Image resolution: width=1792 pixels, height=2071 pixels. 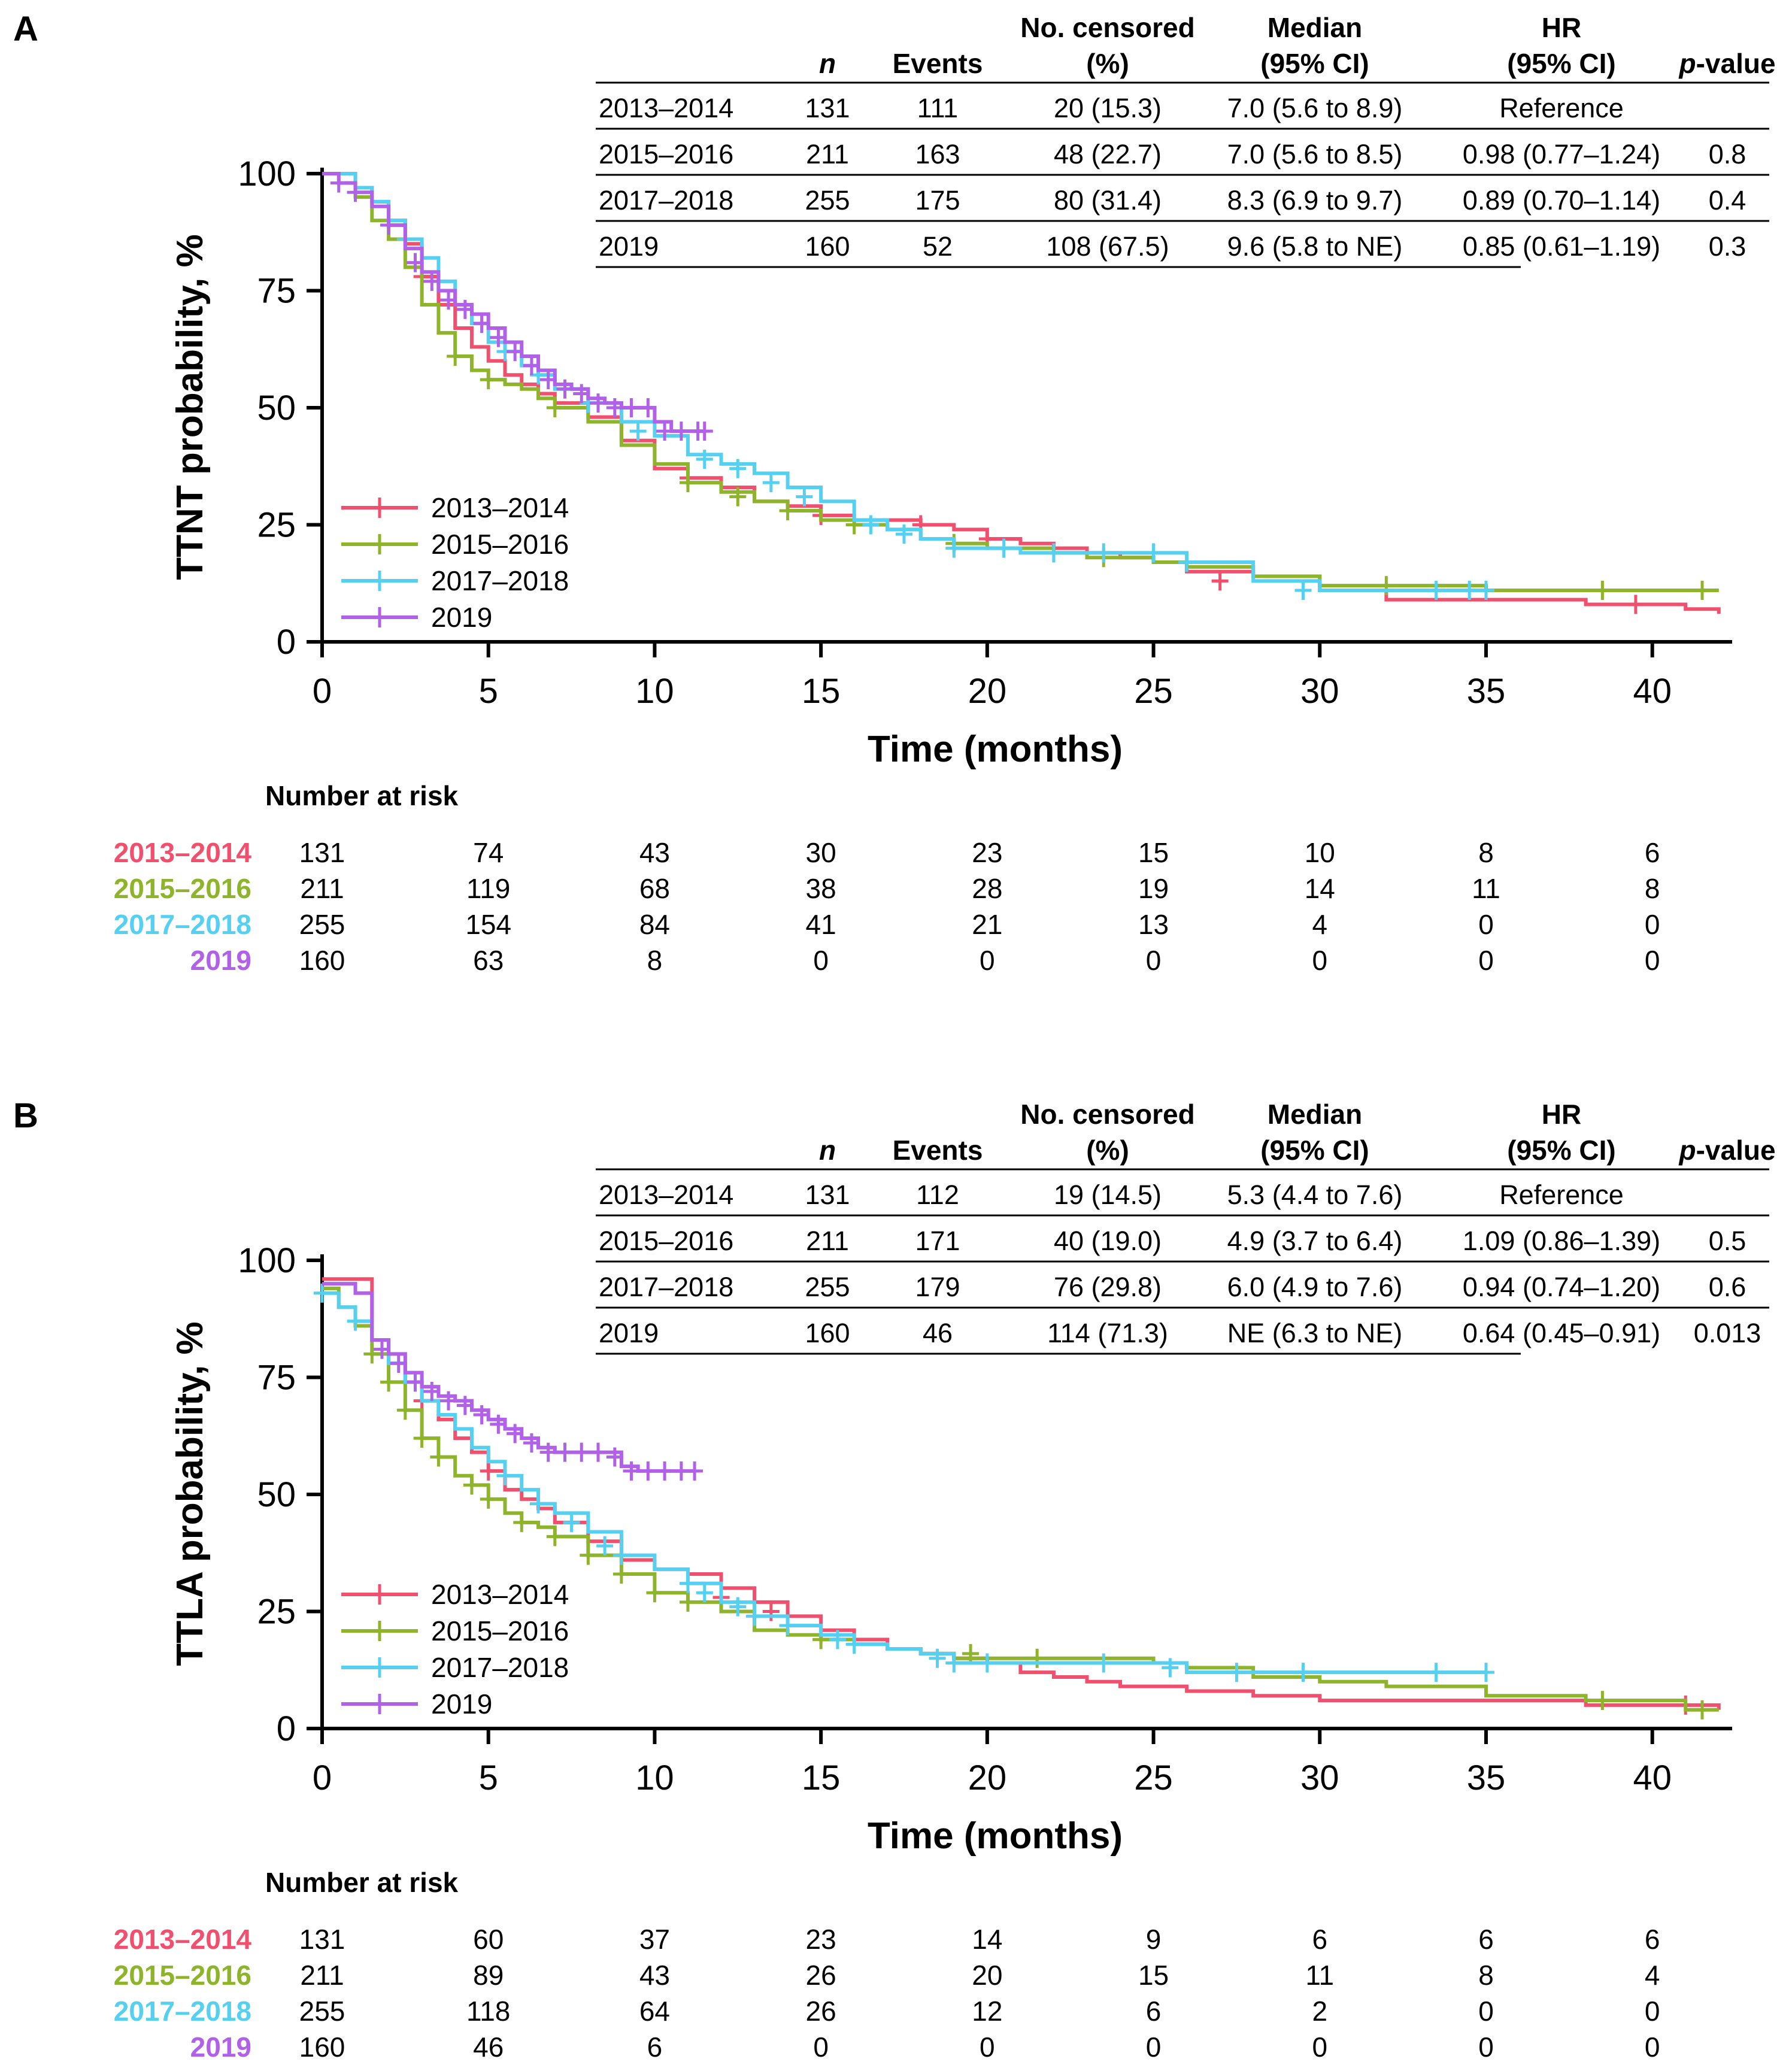 What do you see at coordinates (362, 795) in the screenshot?
I see `risk-table-title: Number at risk` at bounding box center [362, 795].